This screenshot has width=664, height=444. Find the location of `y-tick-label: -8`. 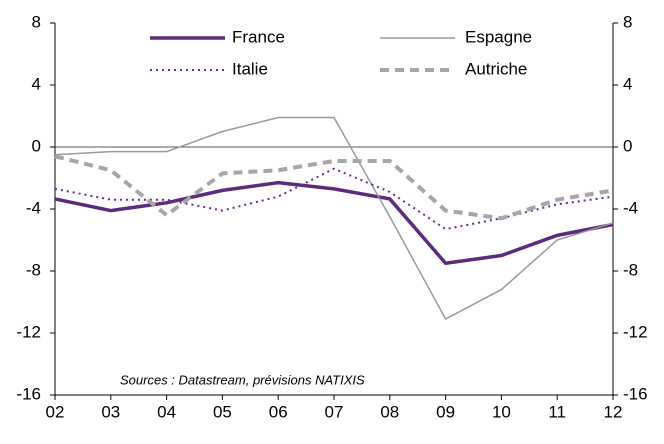

y-tick-label: -8 is located at coordinates (33, 269).